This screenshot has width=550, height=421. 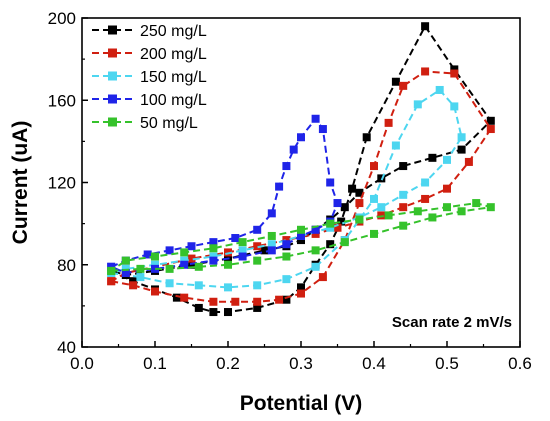 What do you see at coordinates (447, 363) in the screenshot?
I see `x-tick-label: 0.5` at bounding box center [447, 363].